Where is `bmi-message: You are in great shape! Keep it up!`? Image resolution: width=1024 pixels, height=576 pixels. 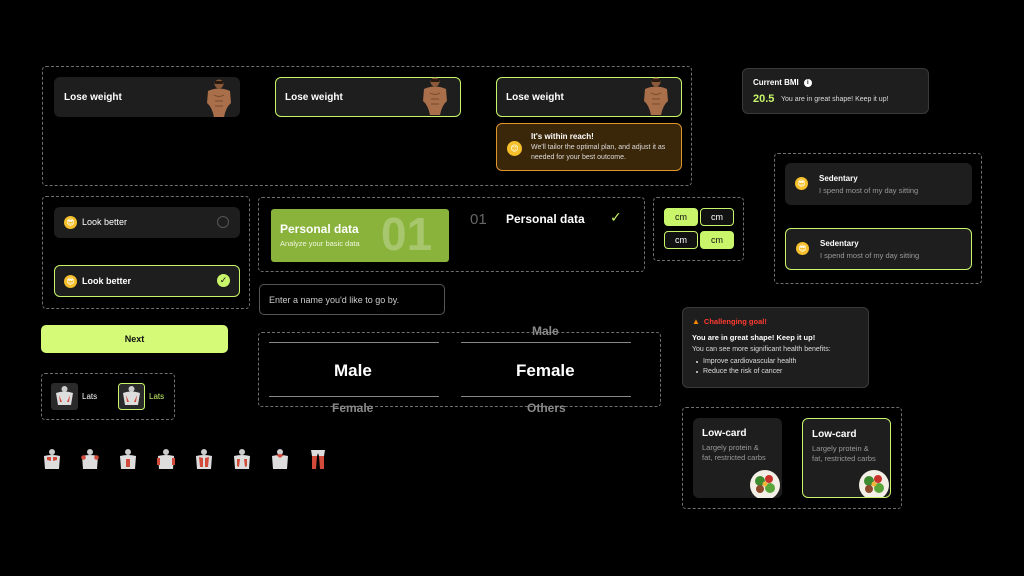
bmi-message: You are in great shape! Keep it up! is located at coordinates (835, 99).